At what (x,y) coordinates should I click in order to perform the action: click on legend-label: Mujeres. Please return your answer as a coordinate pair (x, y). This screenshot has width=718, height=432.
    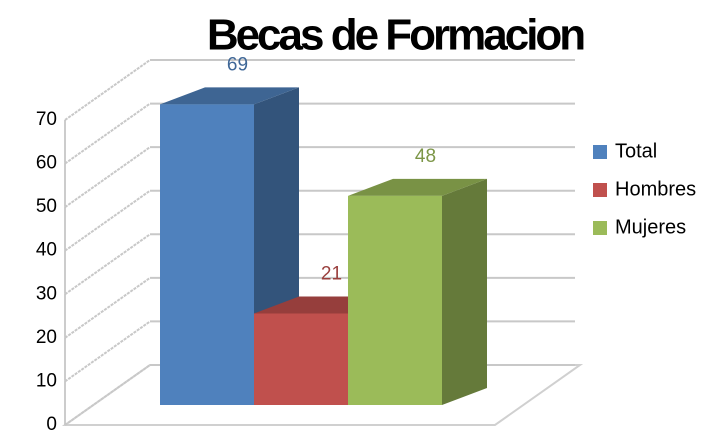
    Looking at the image, I should click on (650, 227).